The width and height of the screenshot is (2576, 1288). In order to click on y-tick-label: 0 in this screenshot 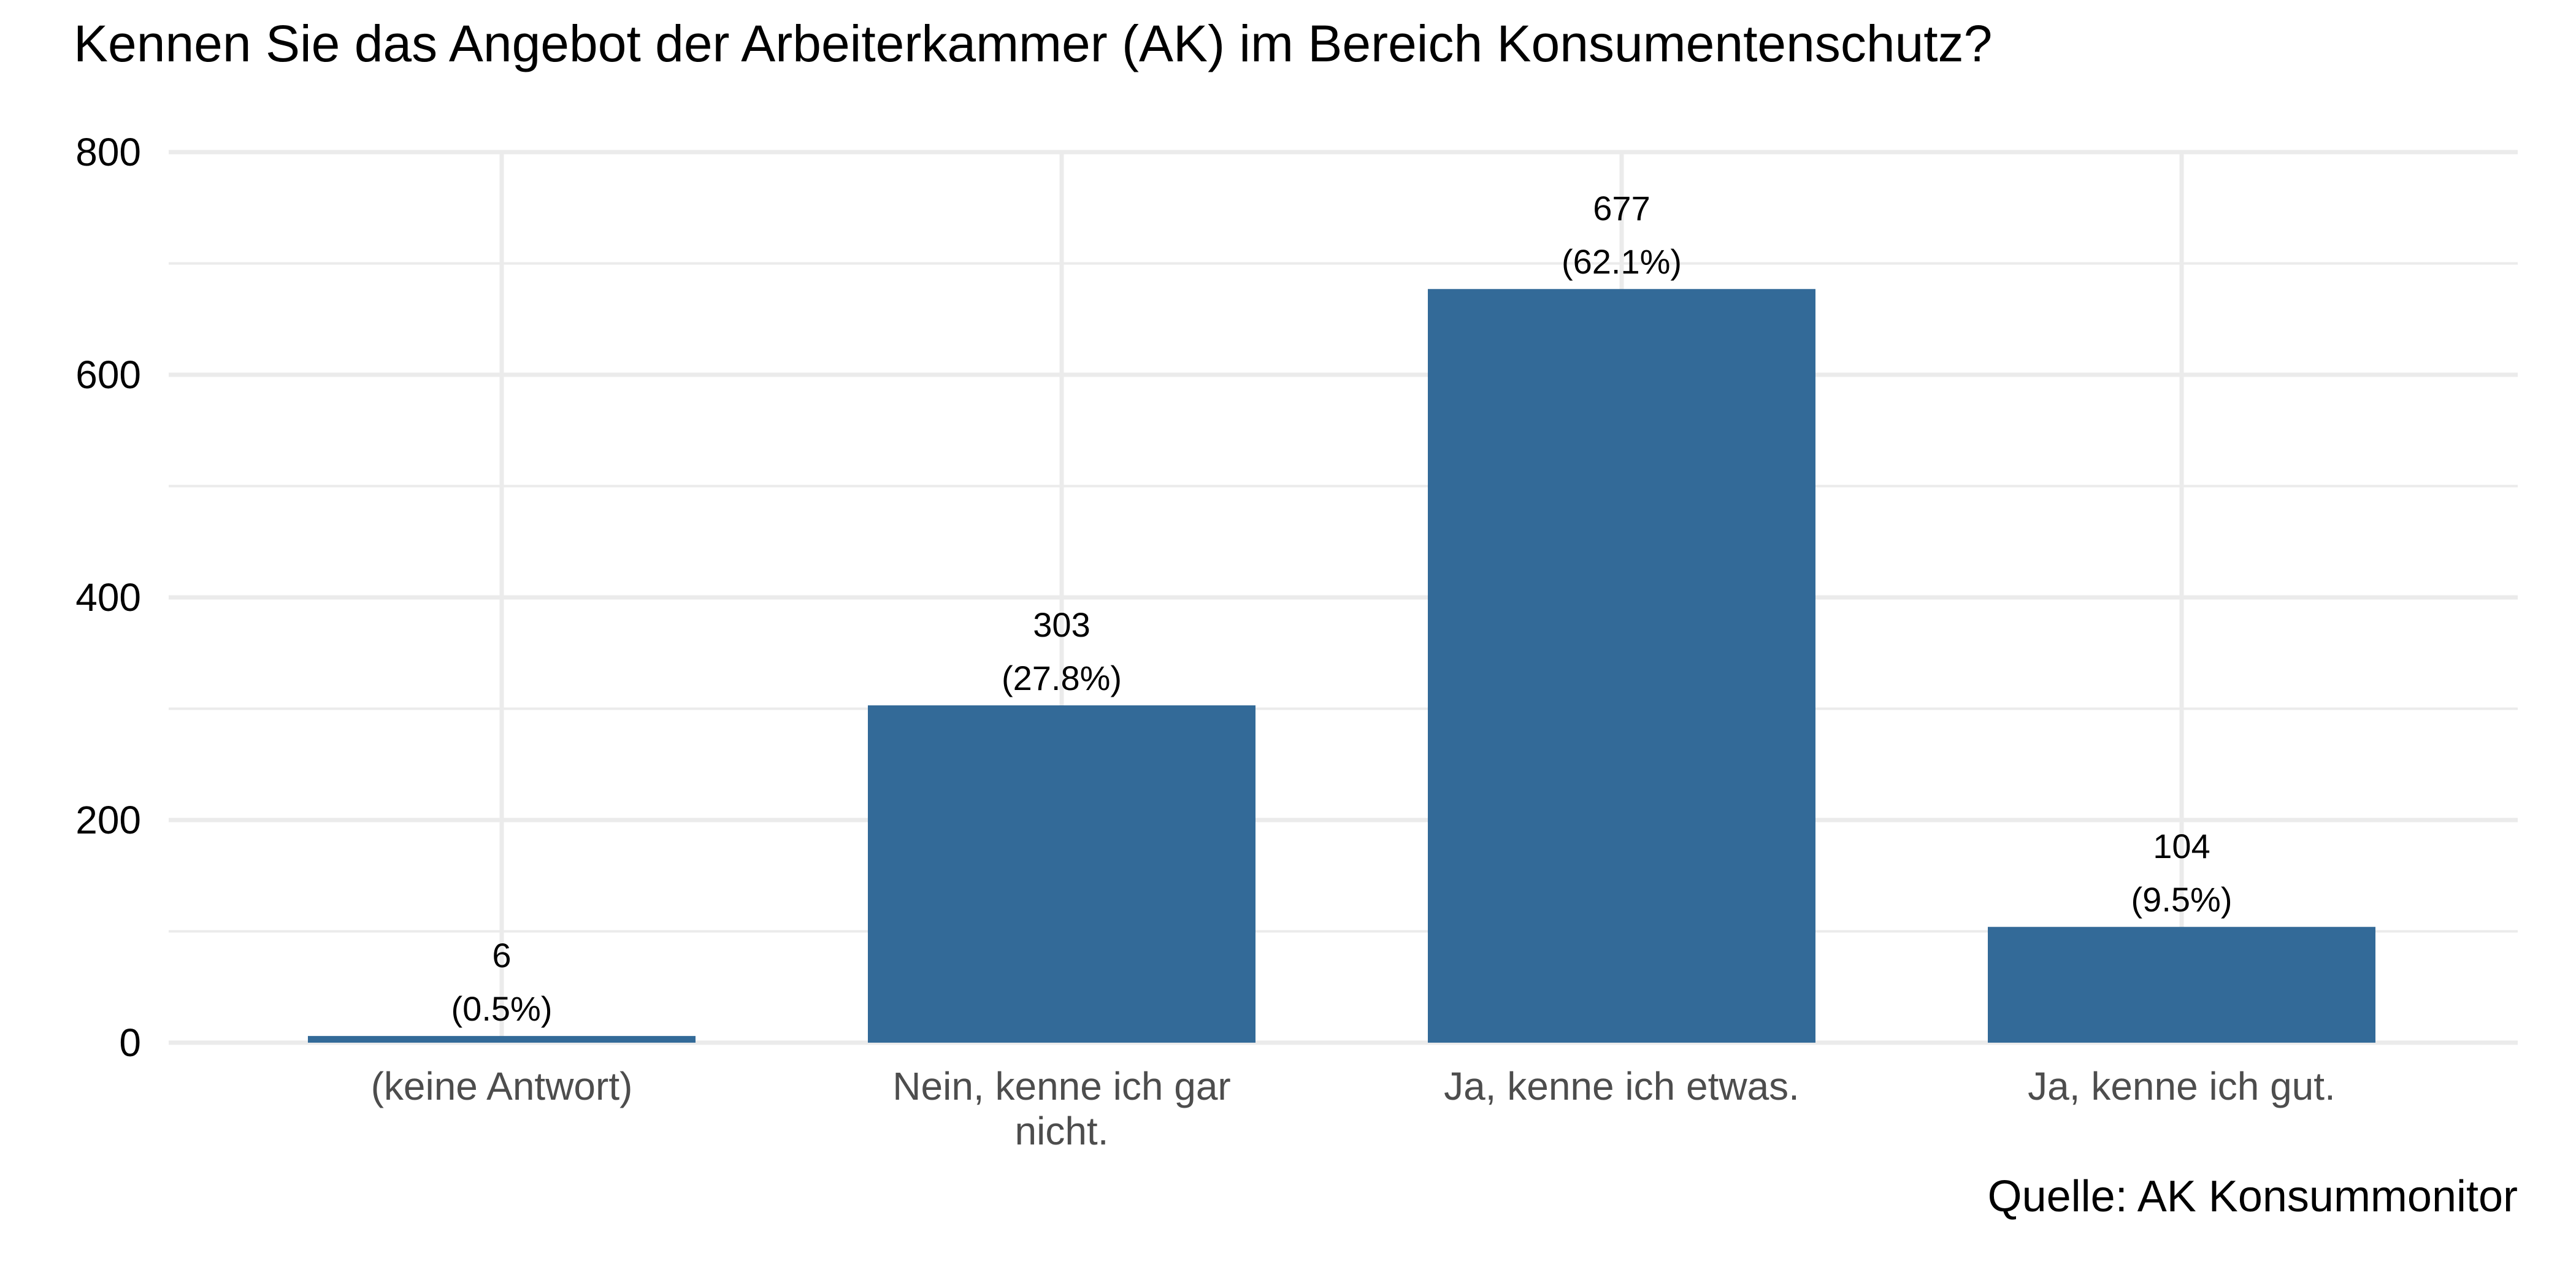, I will do `click(130, 1043)`.